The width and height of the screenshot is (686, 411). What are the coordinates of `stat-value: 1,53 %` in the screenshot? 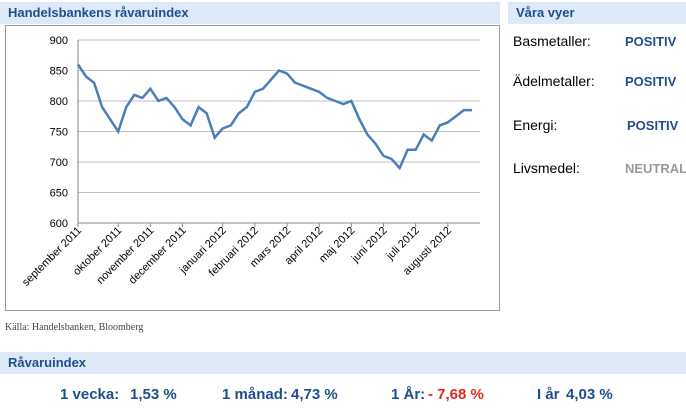 It's located at (153, 394).